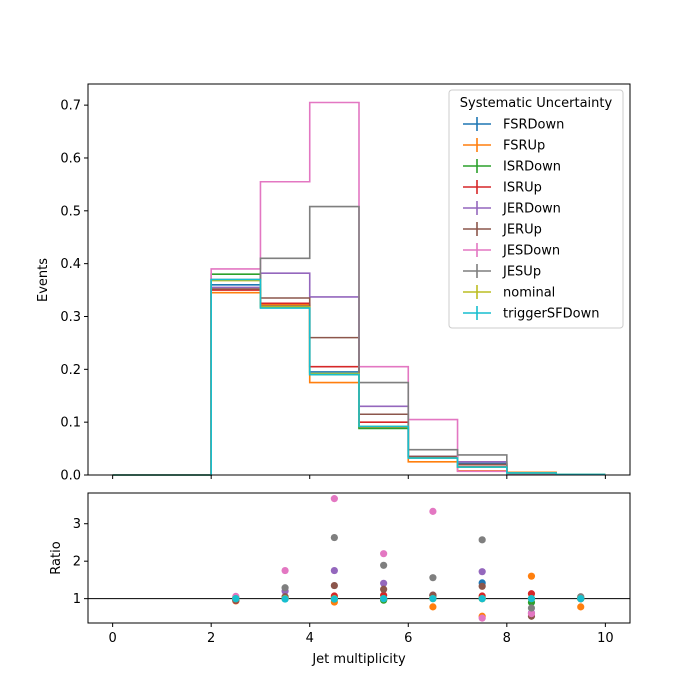 This screenshot has width=700, height=700. I want to click on main-y-tick-label: 0.3, so click(70, 317).